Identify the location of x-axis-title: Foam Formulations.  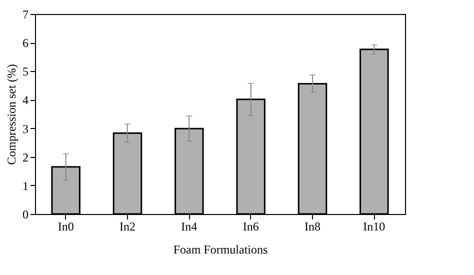
(220, 249).